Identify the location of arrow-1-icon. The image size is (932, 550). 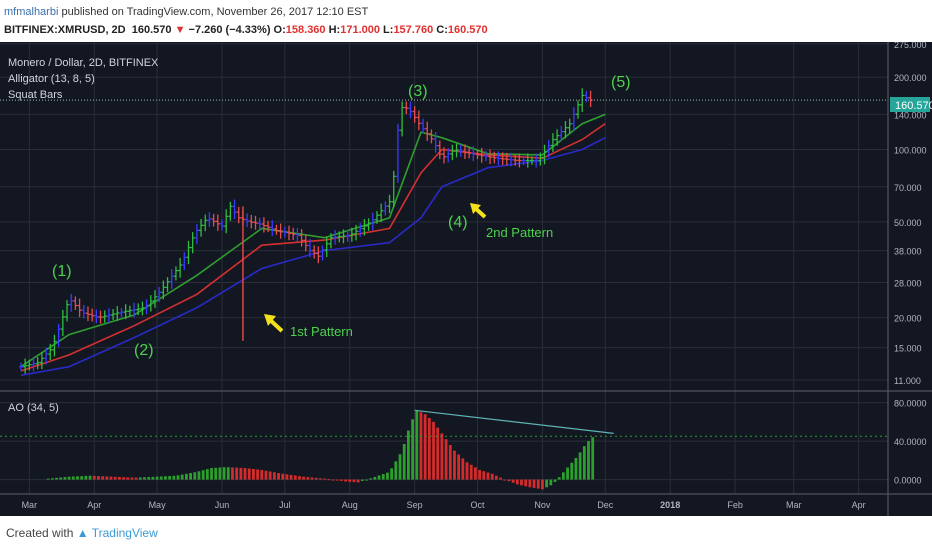
(274, 323).